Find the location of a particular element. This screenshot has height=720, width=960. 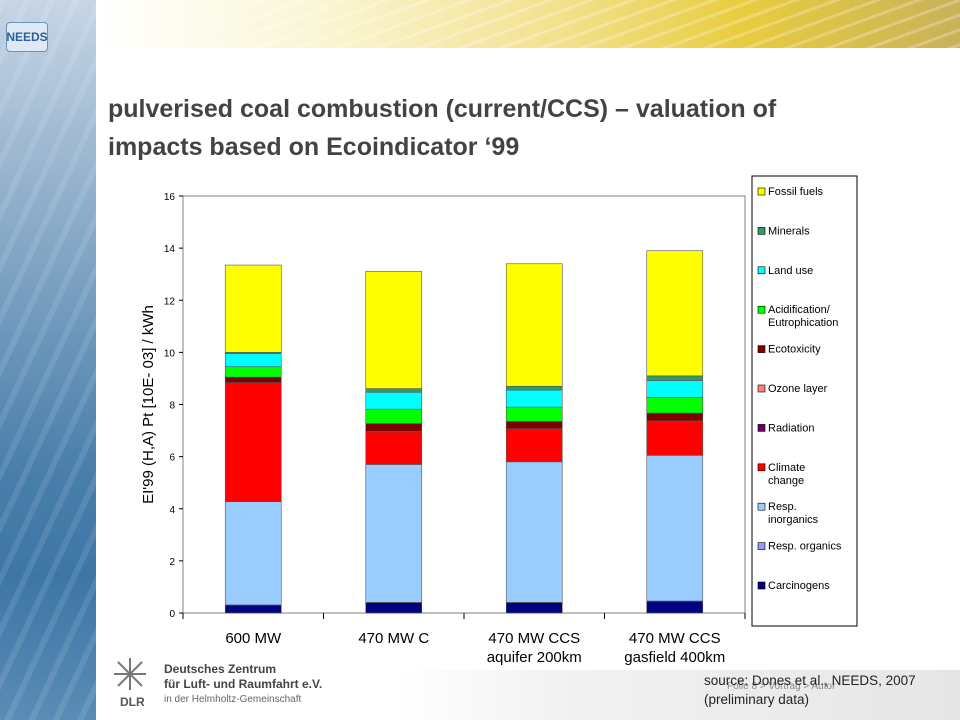

legend-label: Ecotoxicity is located at coordinates (794, 350).